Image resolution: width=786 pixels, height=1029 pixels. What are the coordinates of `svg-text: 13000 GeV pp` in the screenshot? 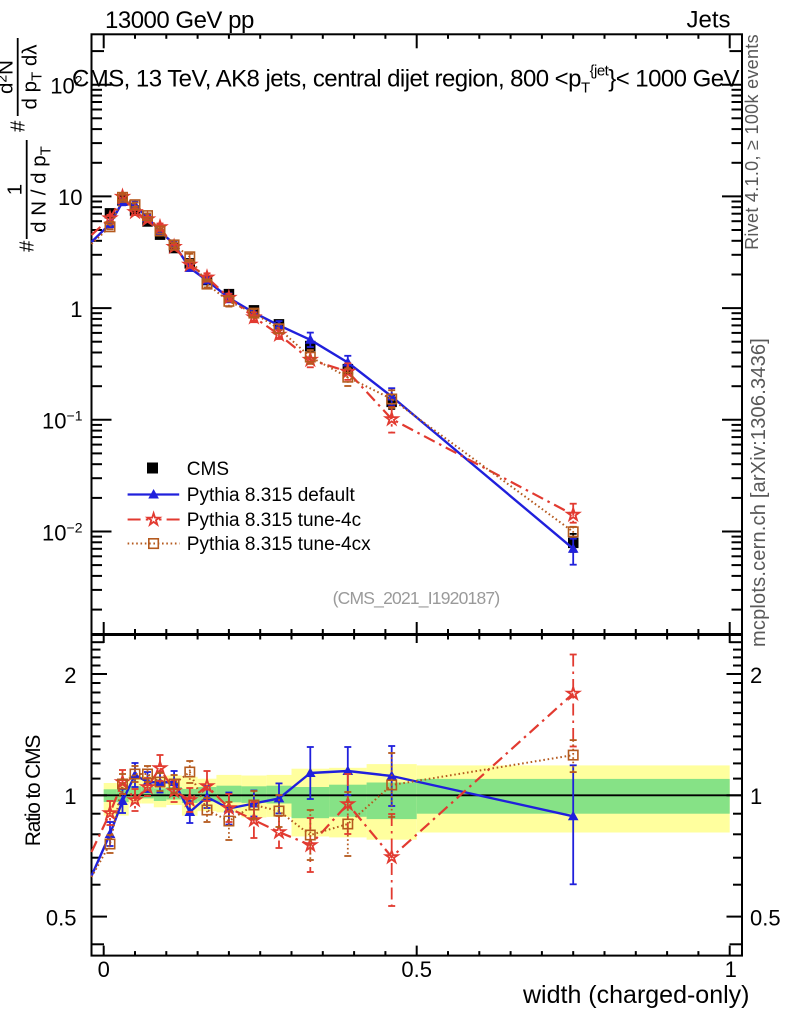 It's located at (179, 20).